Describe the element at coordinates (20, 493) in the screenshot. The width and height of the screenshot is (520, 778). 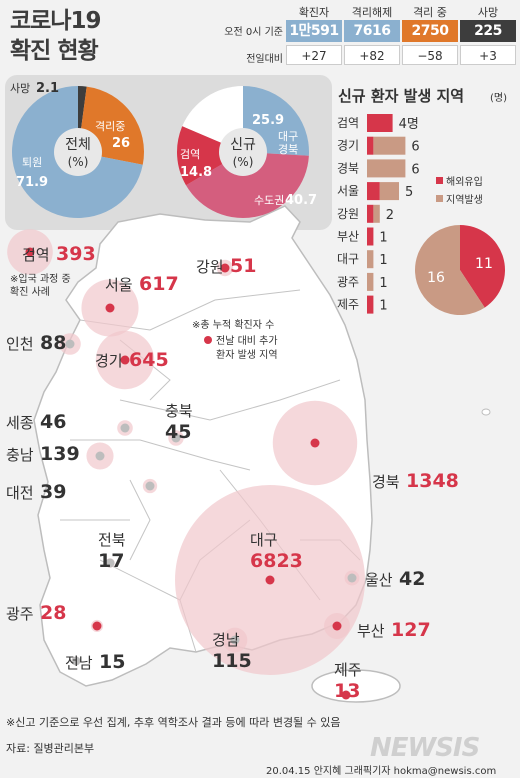
I see `region-name-label: 대전` at that location.